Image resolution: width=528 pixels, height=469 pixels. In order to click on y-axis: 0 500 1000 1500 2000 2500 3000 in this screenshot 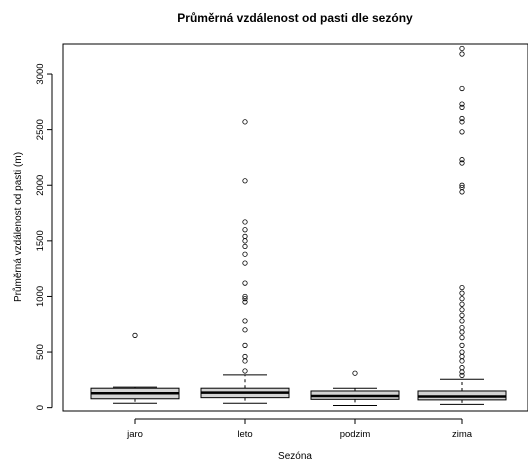, I will do `click(44, 236)`.